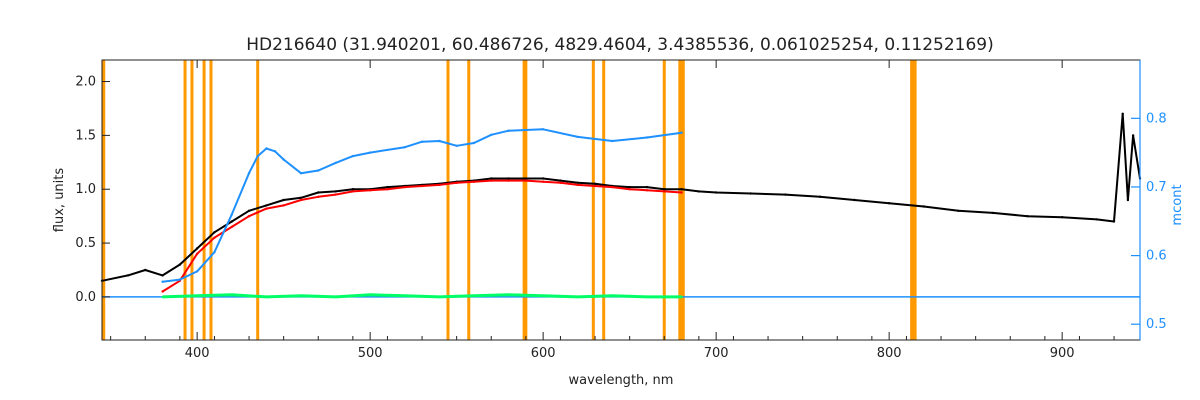 The height and width of the screenshot is (400, 1200). I want to click on series-residual-points, so click(422, 296).